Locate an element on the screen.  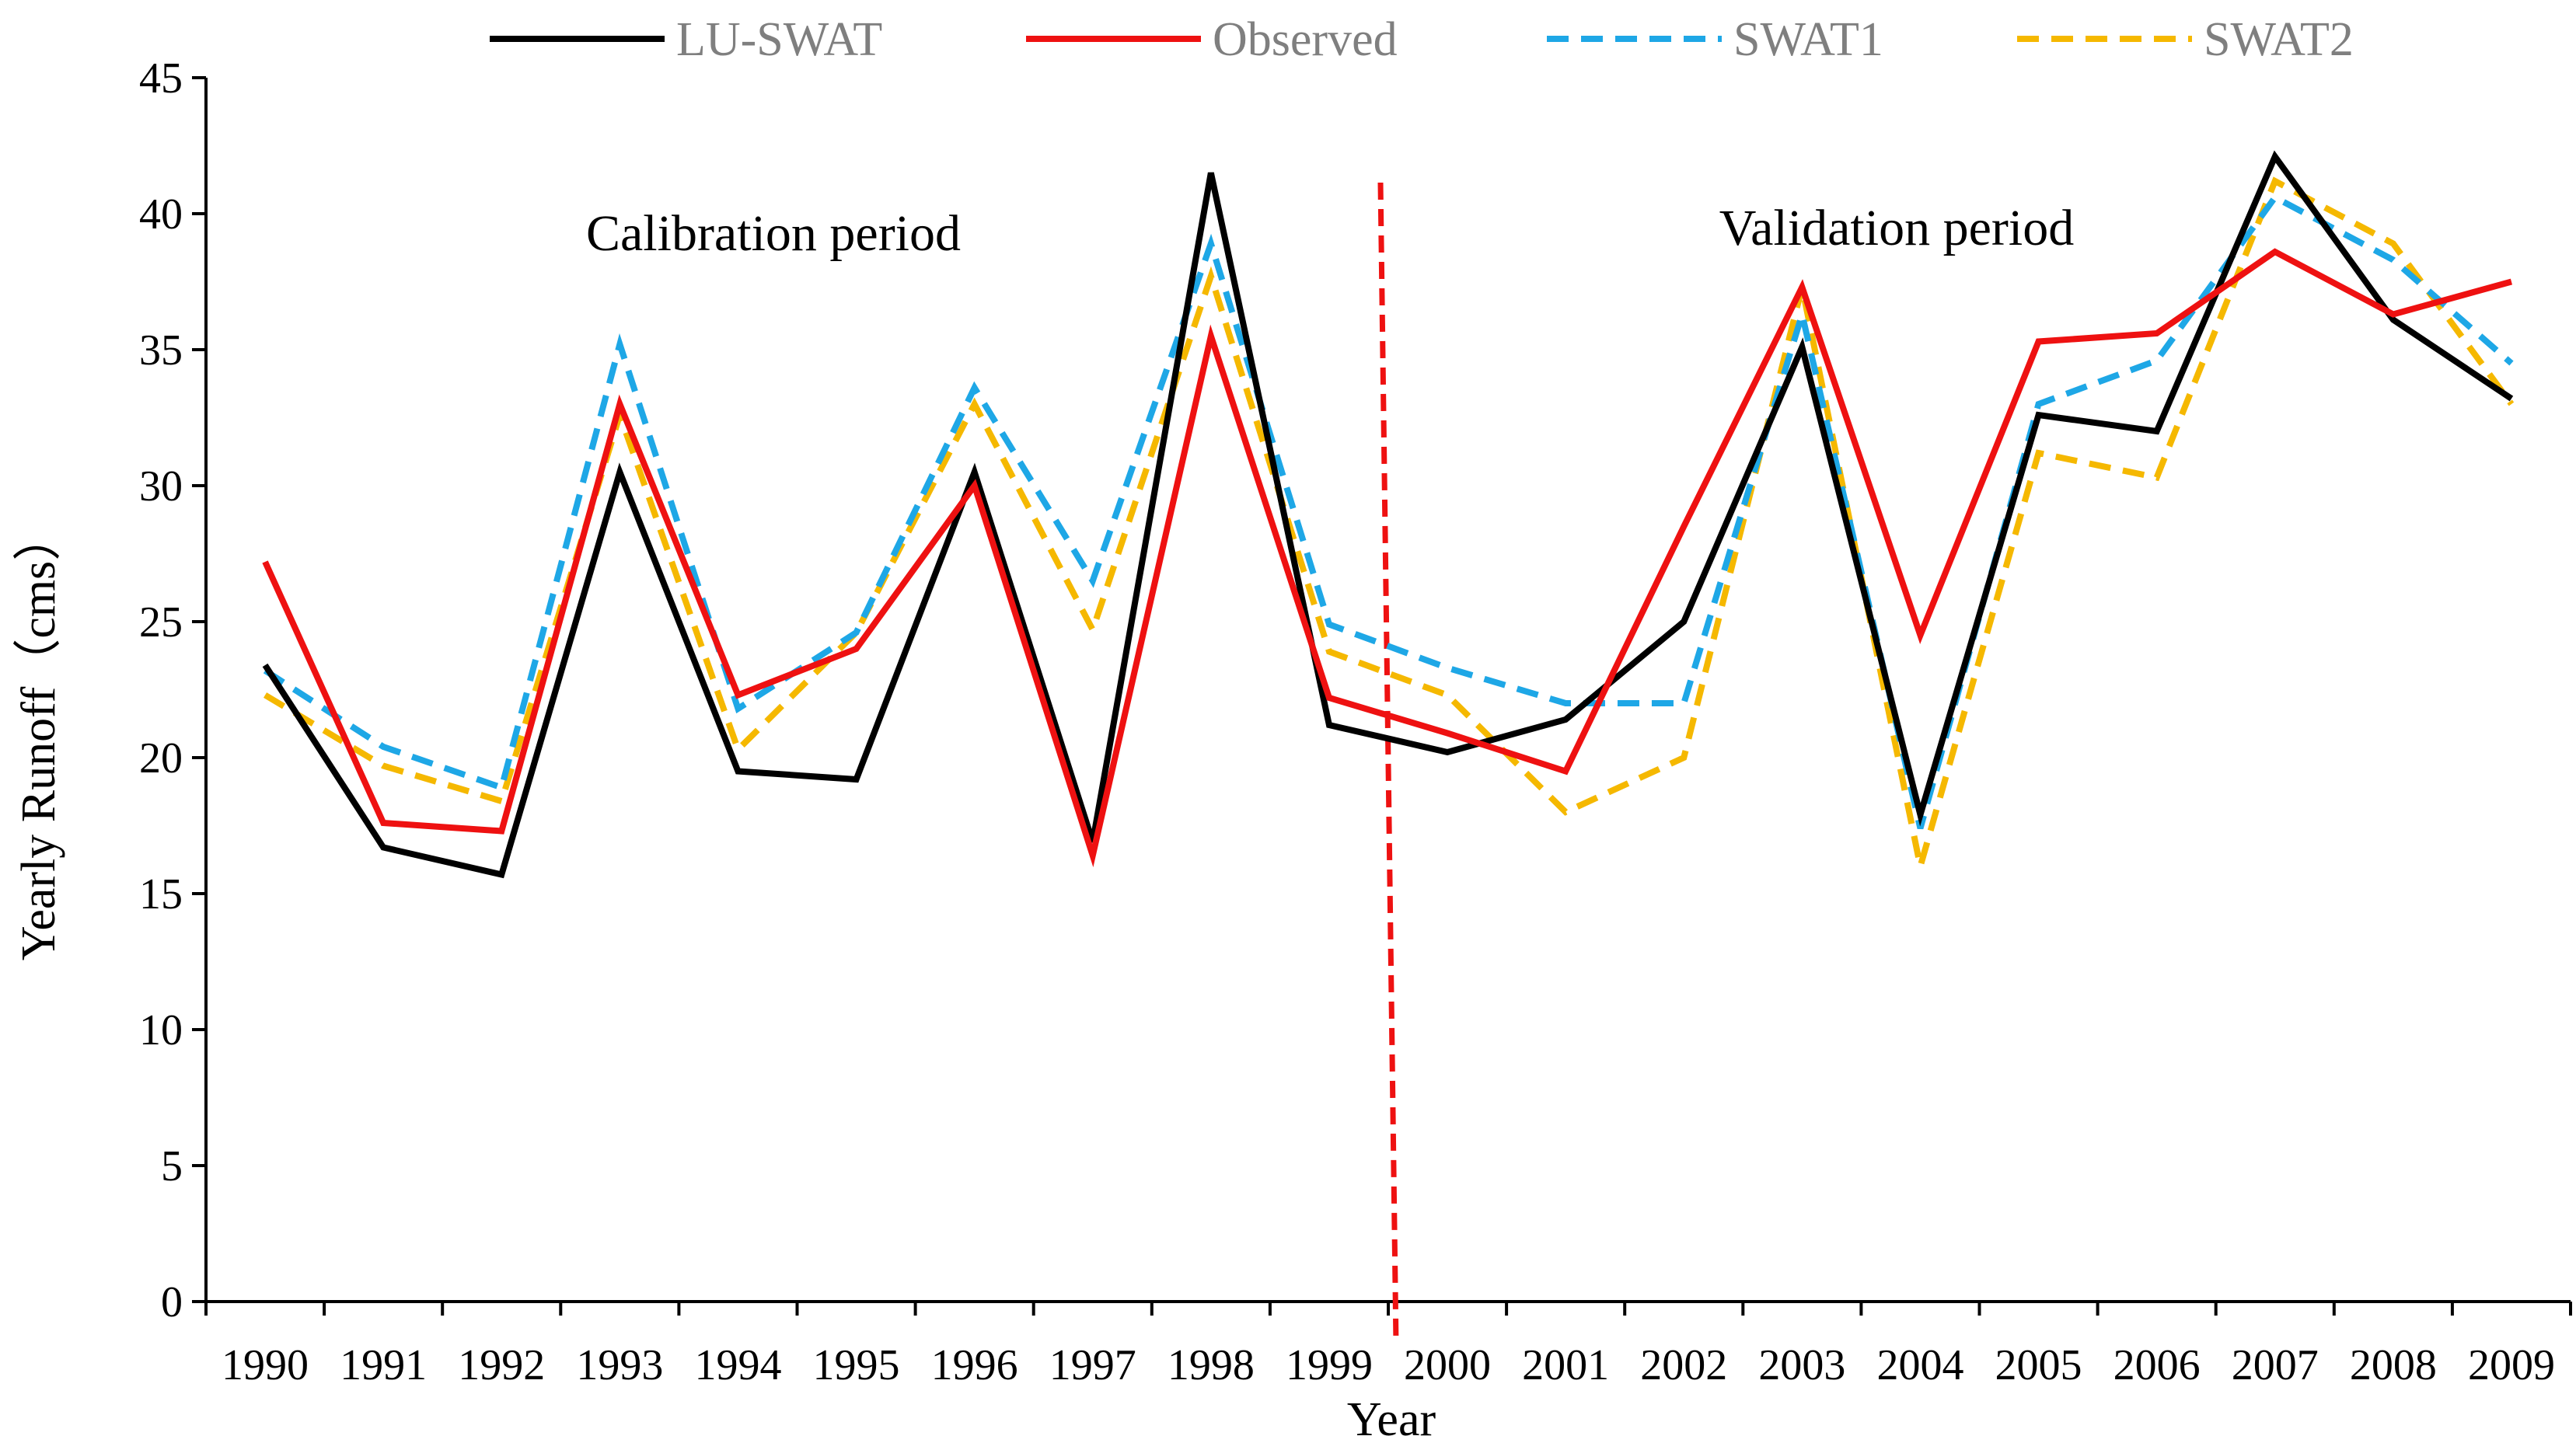
y-tick-label-35: 35 is located at coordinates (161, 351).